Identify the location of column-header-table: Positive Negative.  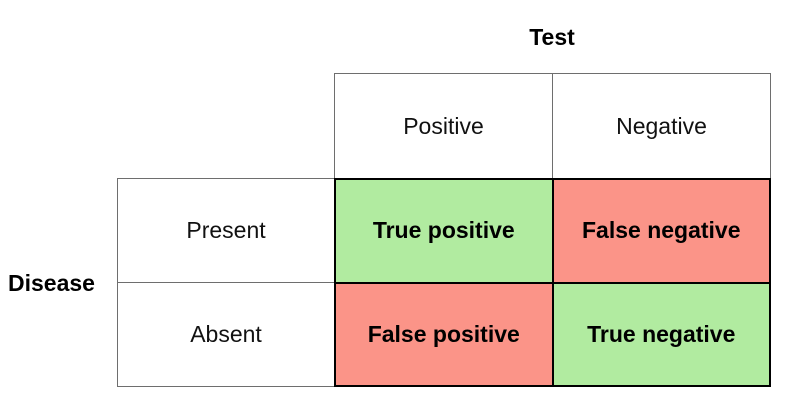
(552, 126).